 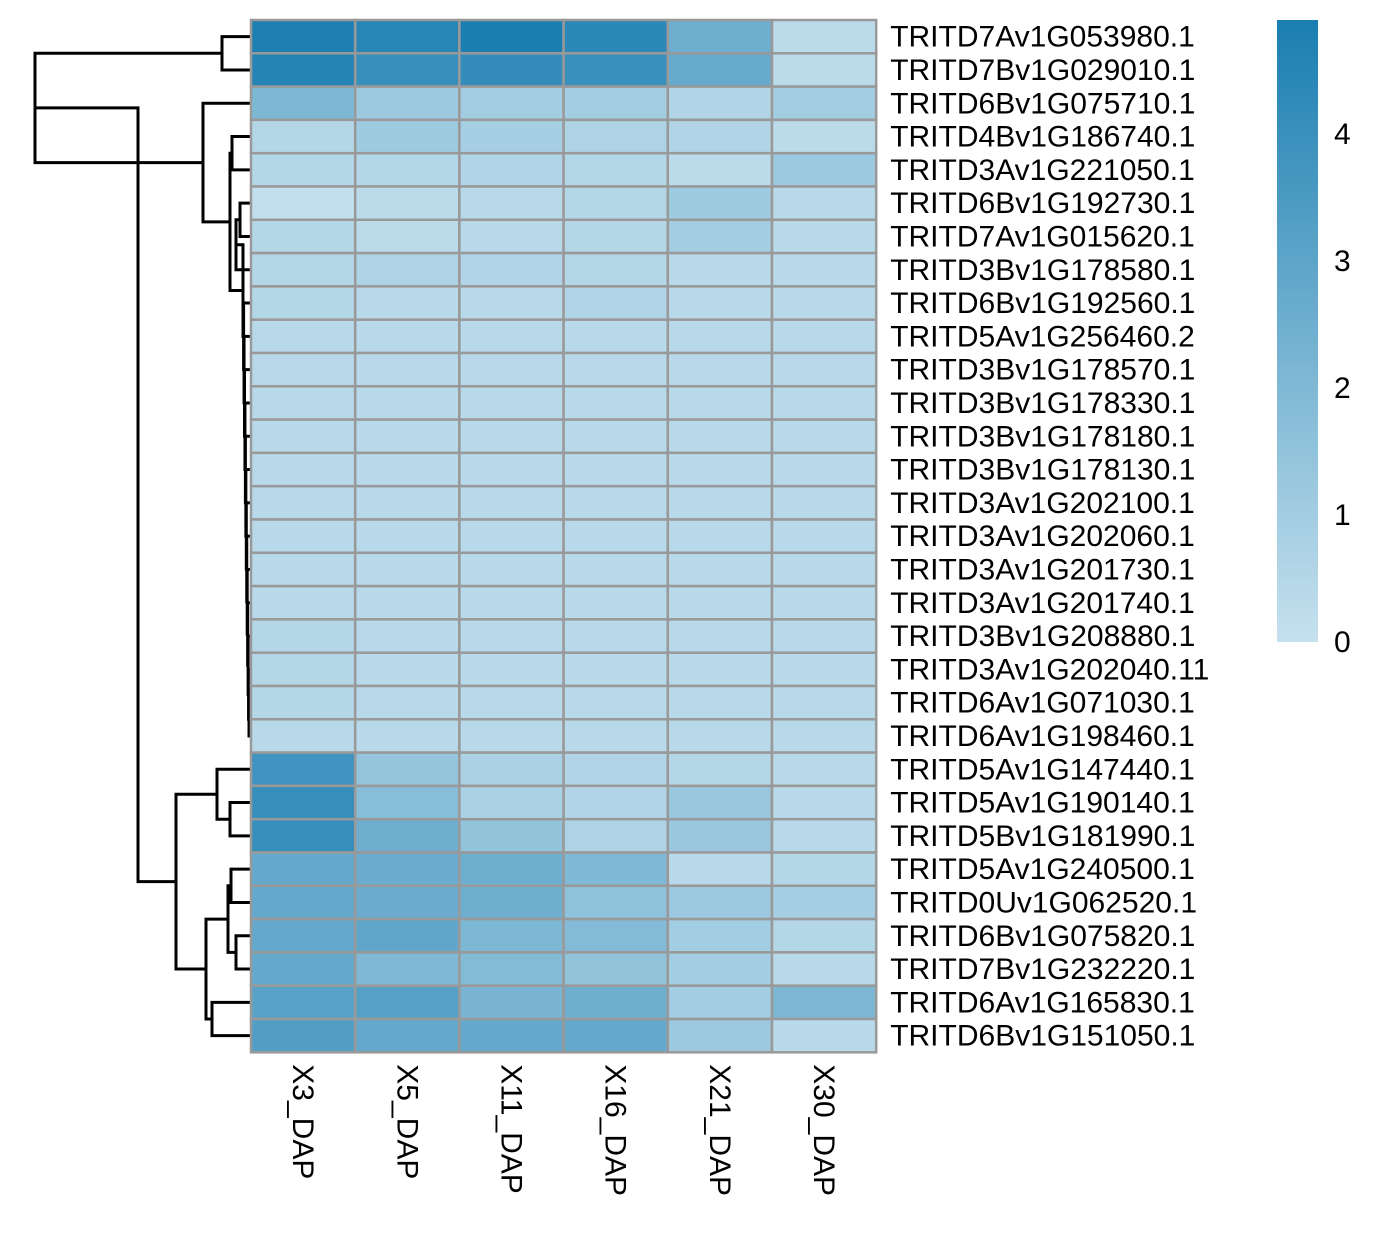 What do you see at coordinates (1042, 836) in the screenshot?
I see `row-label: TRITD5Bv1G181990.1` at bounding box center [1042, 836].